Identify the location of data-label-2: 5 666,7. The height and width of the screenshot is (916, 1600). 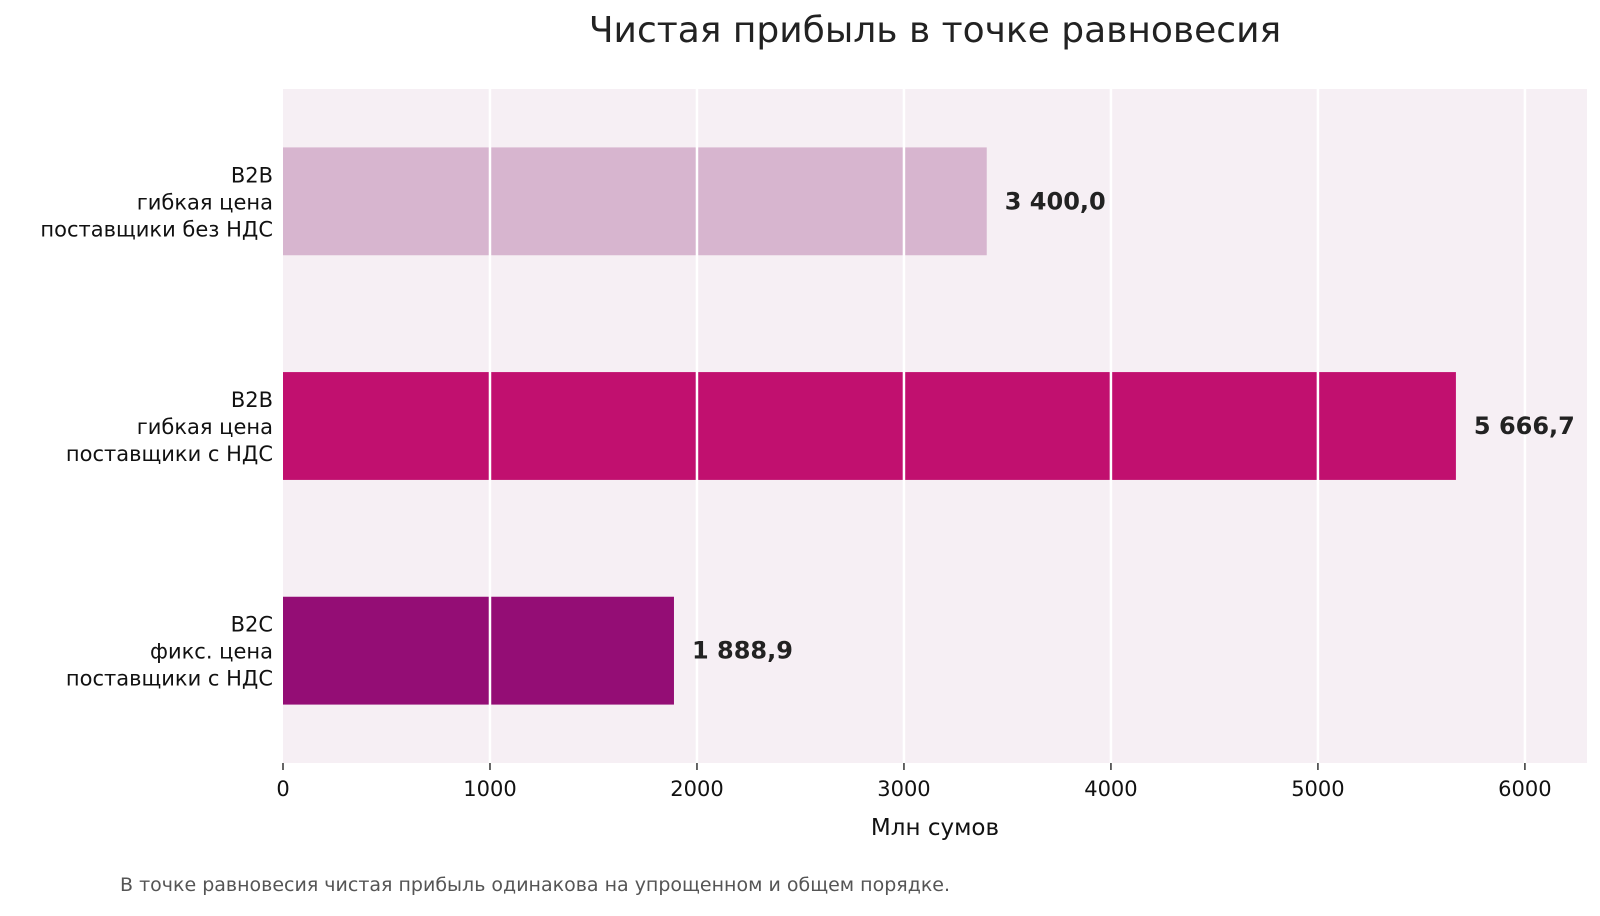
(1524, 426).